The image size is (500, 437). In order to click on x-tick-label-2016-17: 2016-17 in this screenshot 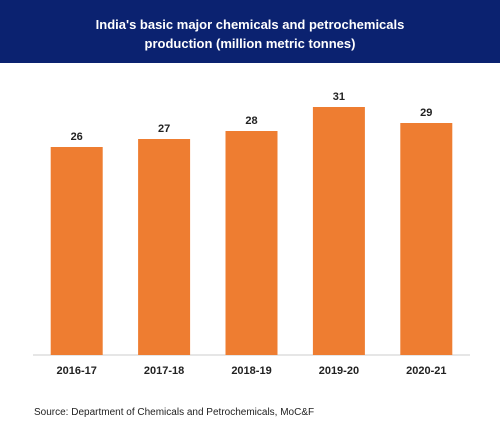, I will do `click(77, 371)`.